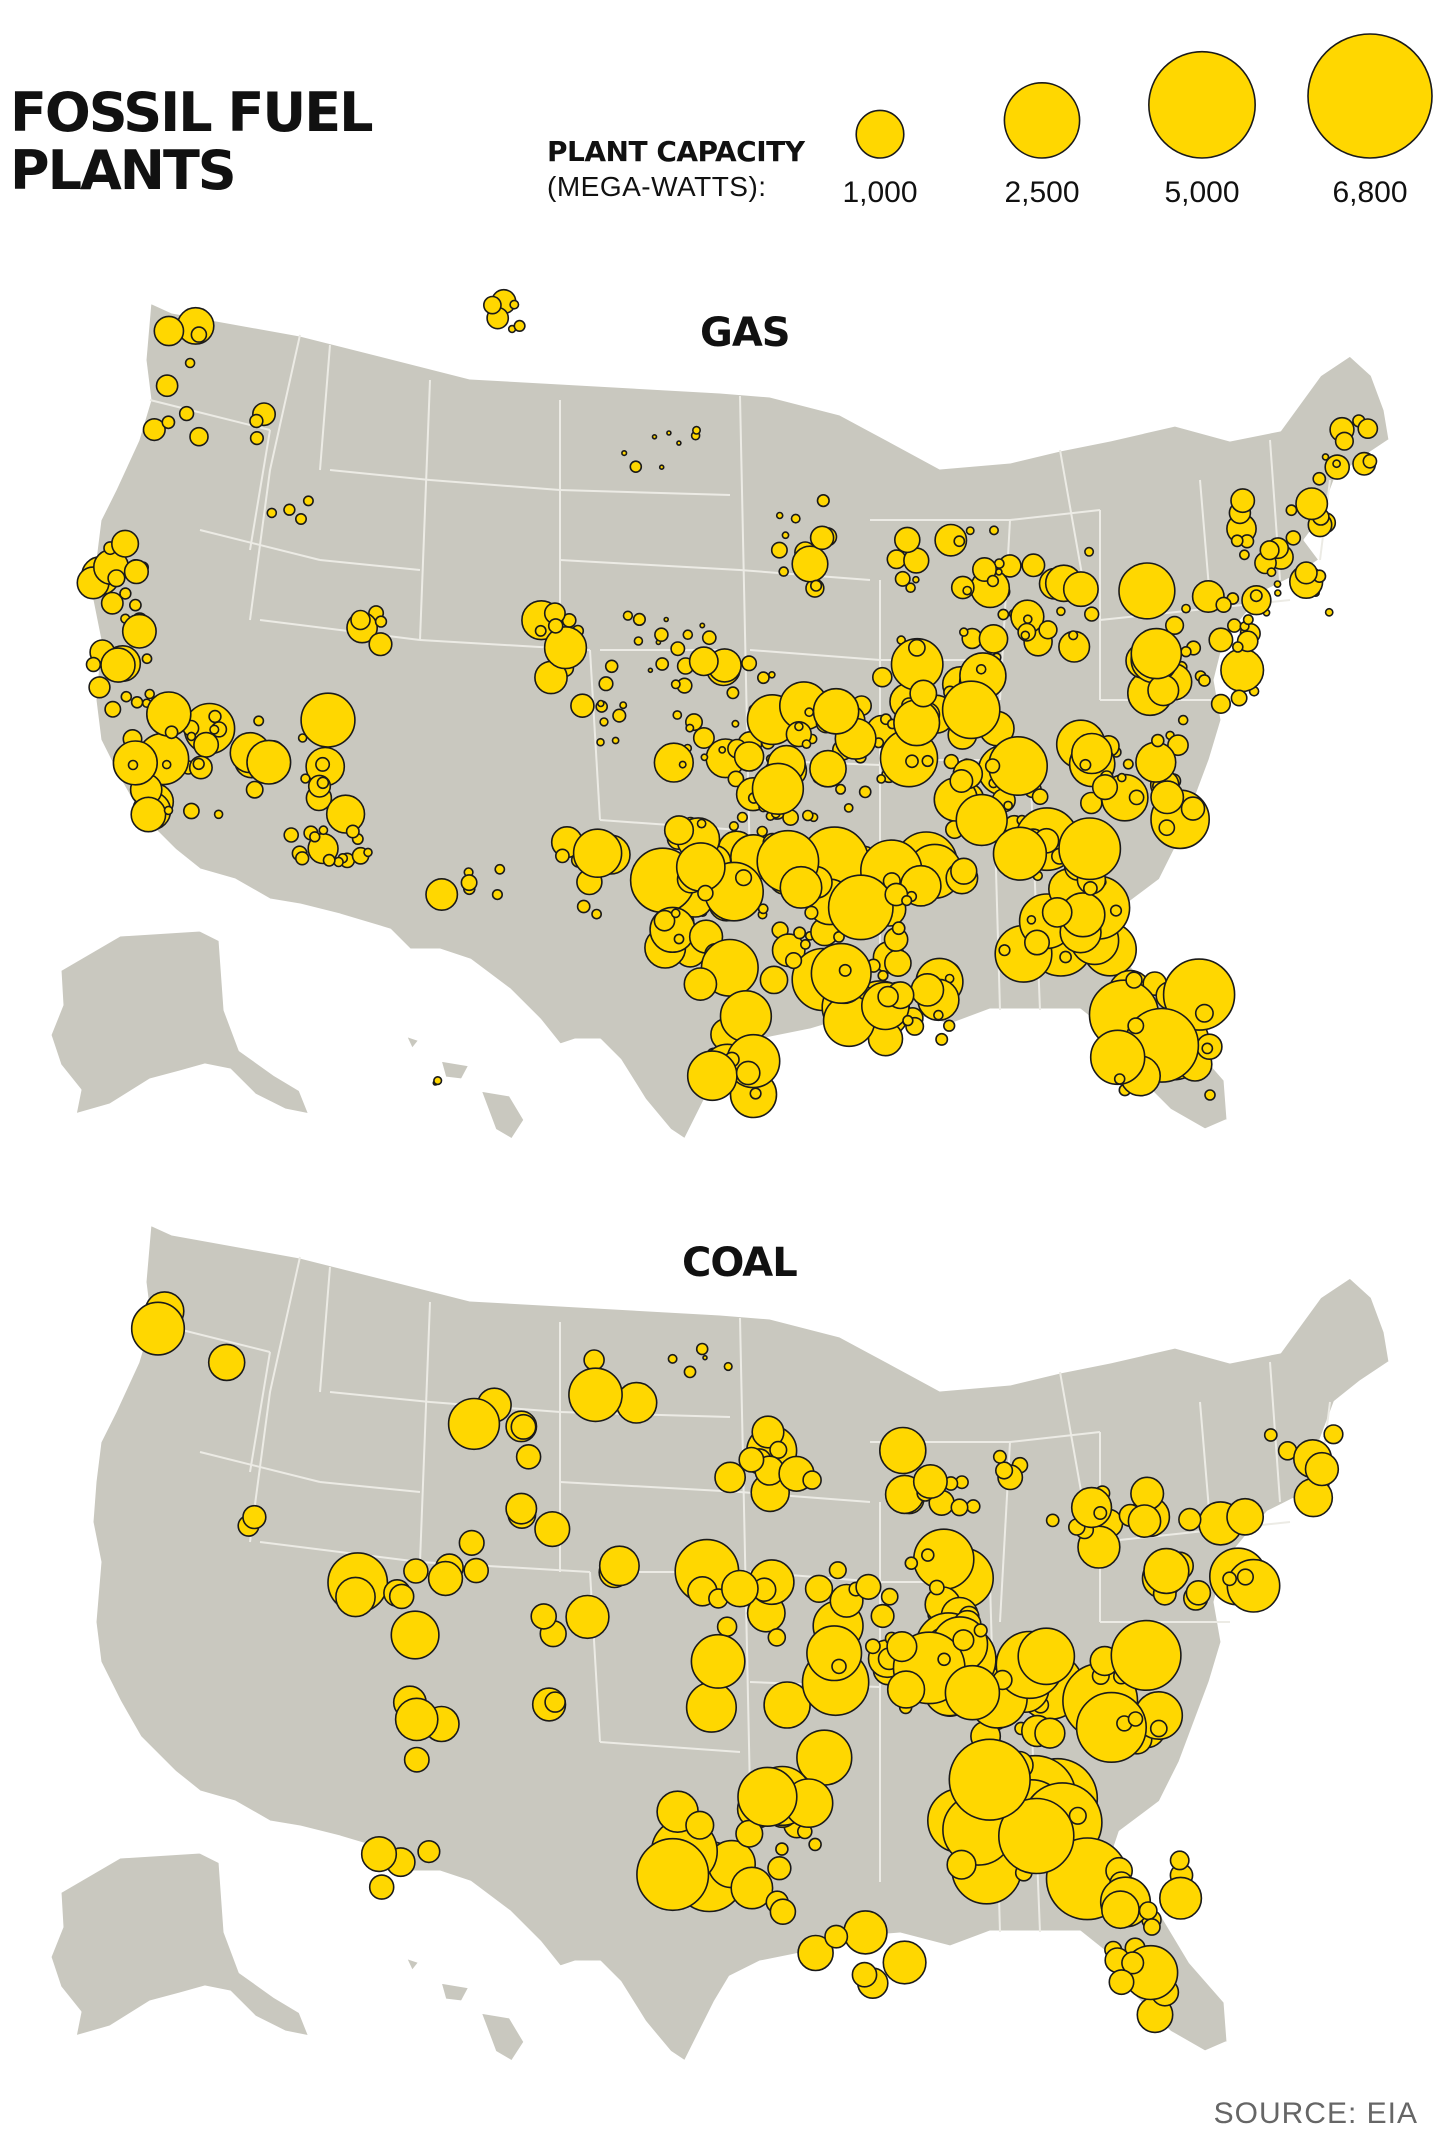  Describe the element at coordinates (180, 1944) in the screenshot. I see `alaska-shape` at that location.